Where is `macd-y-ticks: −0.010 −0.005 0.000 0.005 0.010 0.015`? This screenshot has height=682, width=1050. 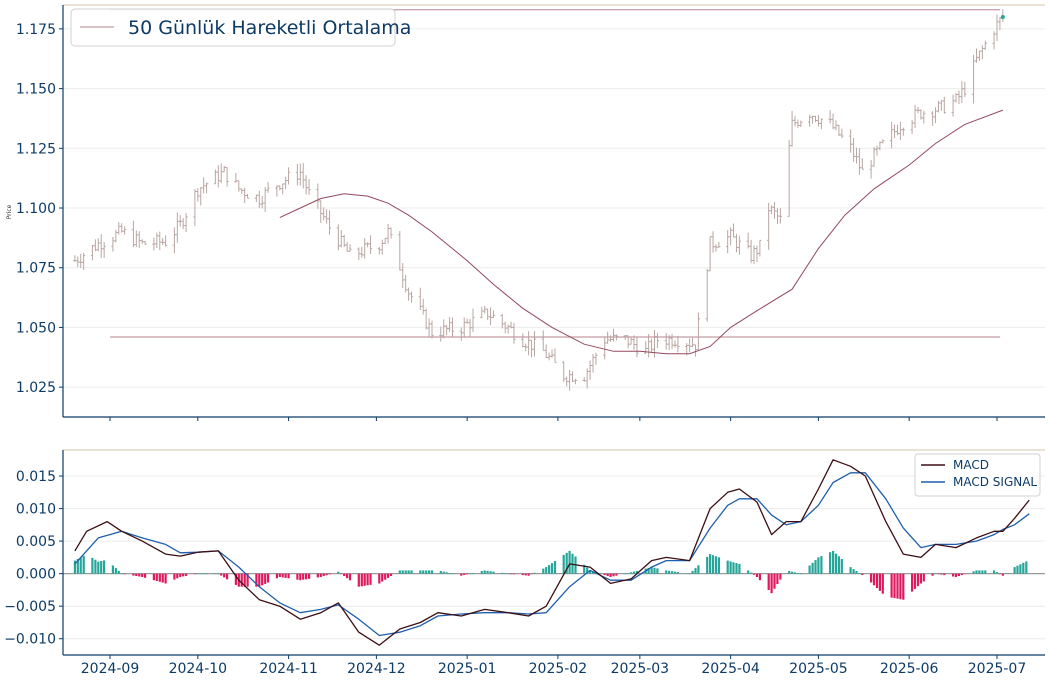 macd-y-ticks: −0.010 −0.005 0.000 0.005 0.010 0.015 is located at coordinates (33, 558).